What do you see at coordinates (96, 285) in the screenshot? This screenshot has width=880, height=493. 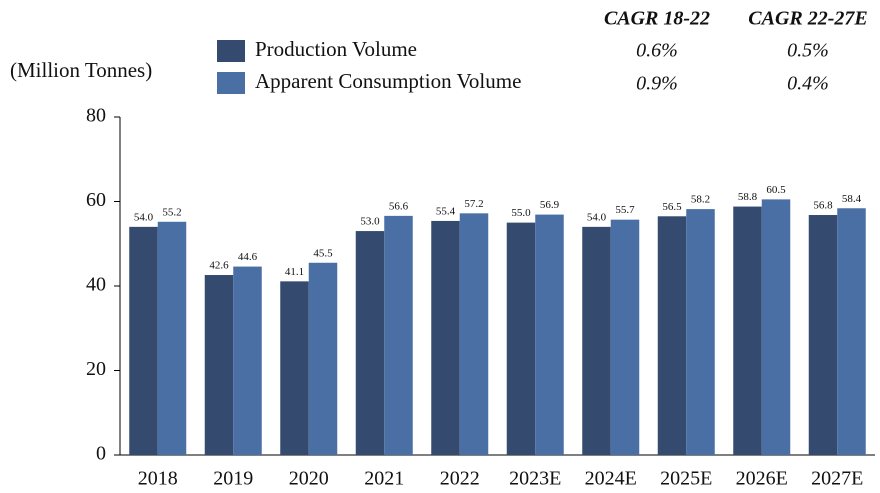 I see `y-tick-label: 40` at bounding box center [96, 285].